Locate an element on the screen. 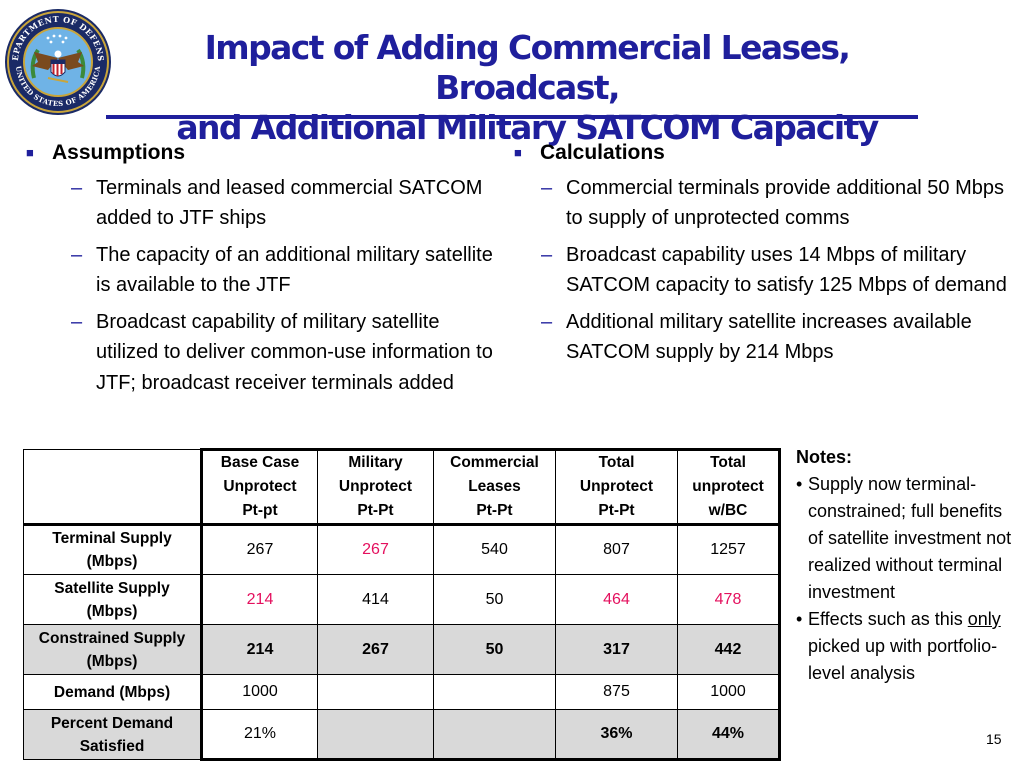 This screenshot has height=768, width=1024. table-cell: 414 is located at coordinates (375, 599).